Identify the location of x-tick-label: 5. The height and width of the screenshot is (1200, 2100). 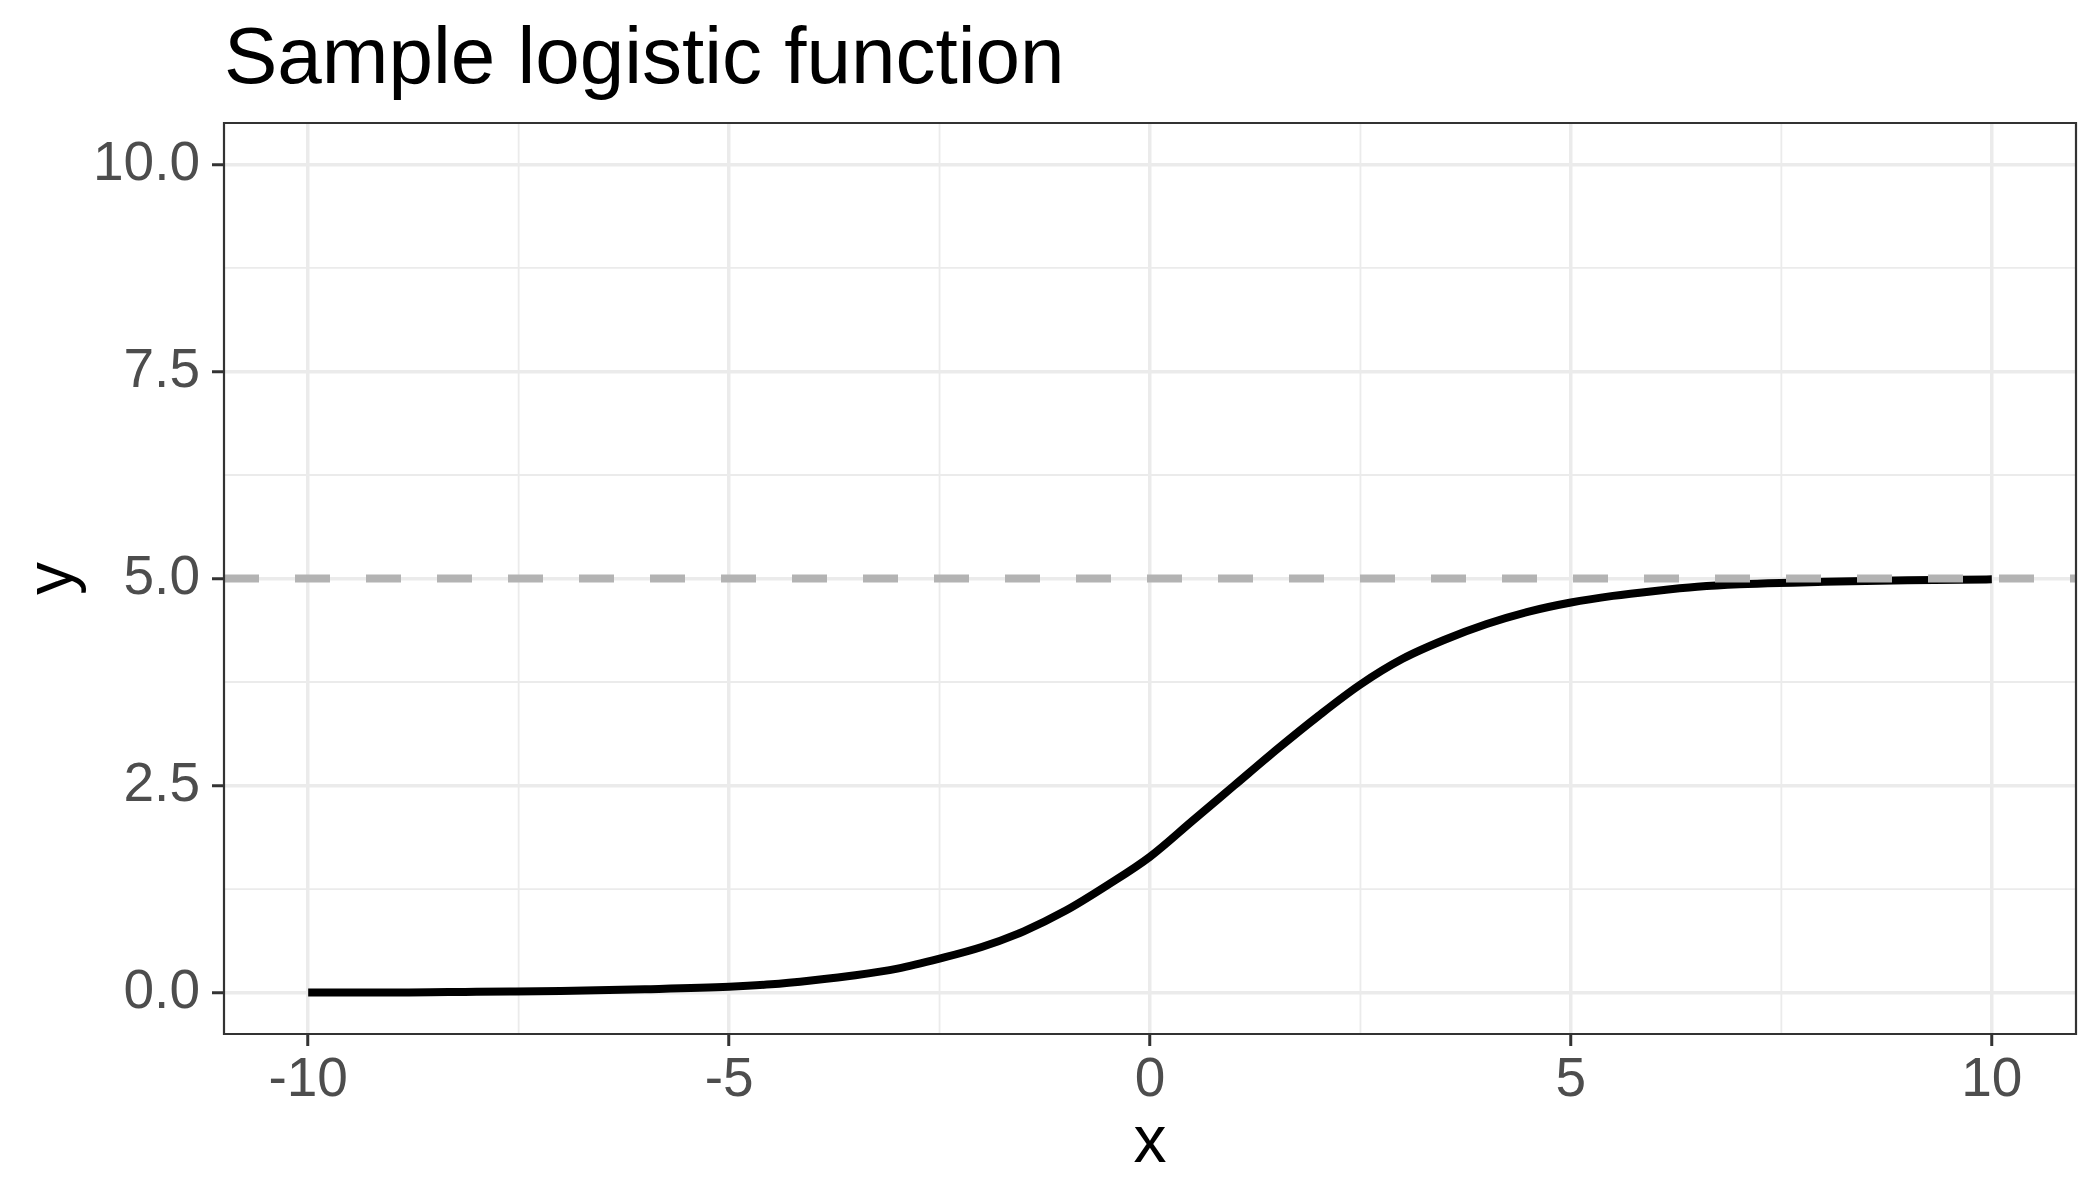
(1571, 1077).